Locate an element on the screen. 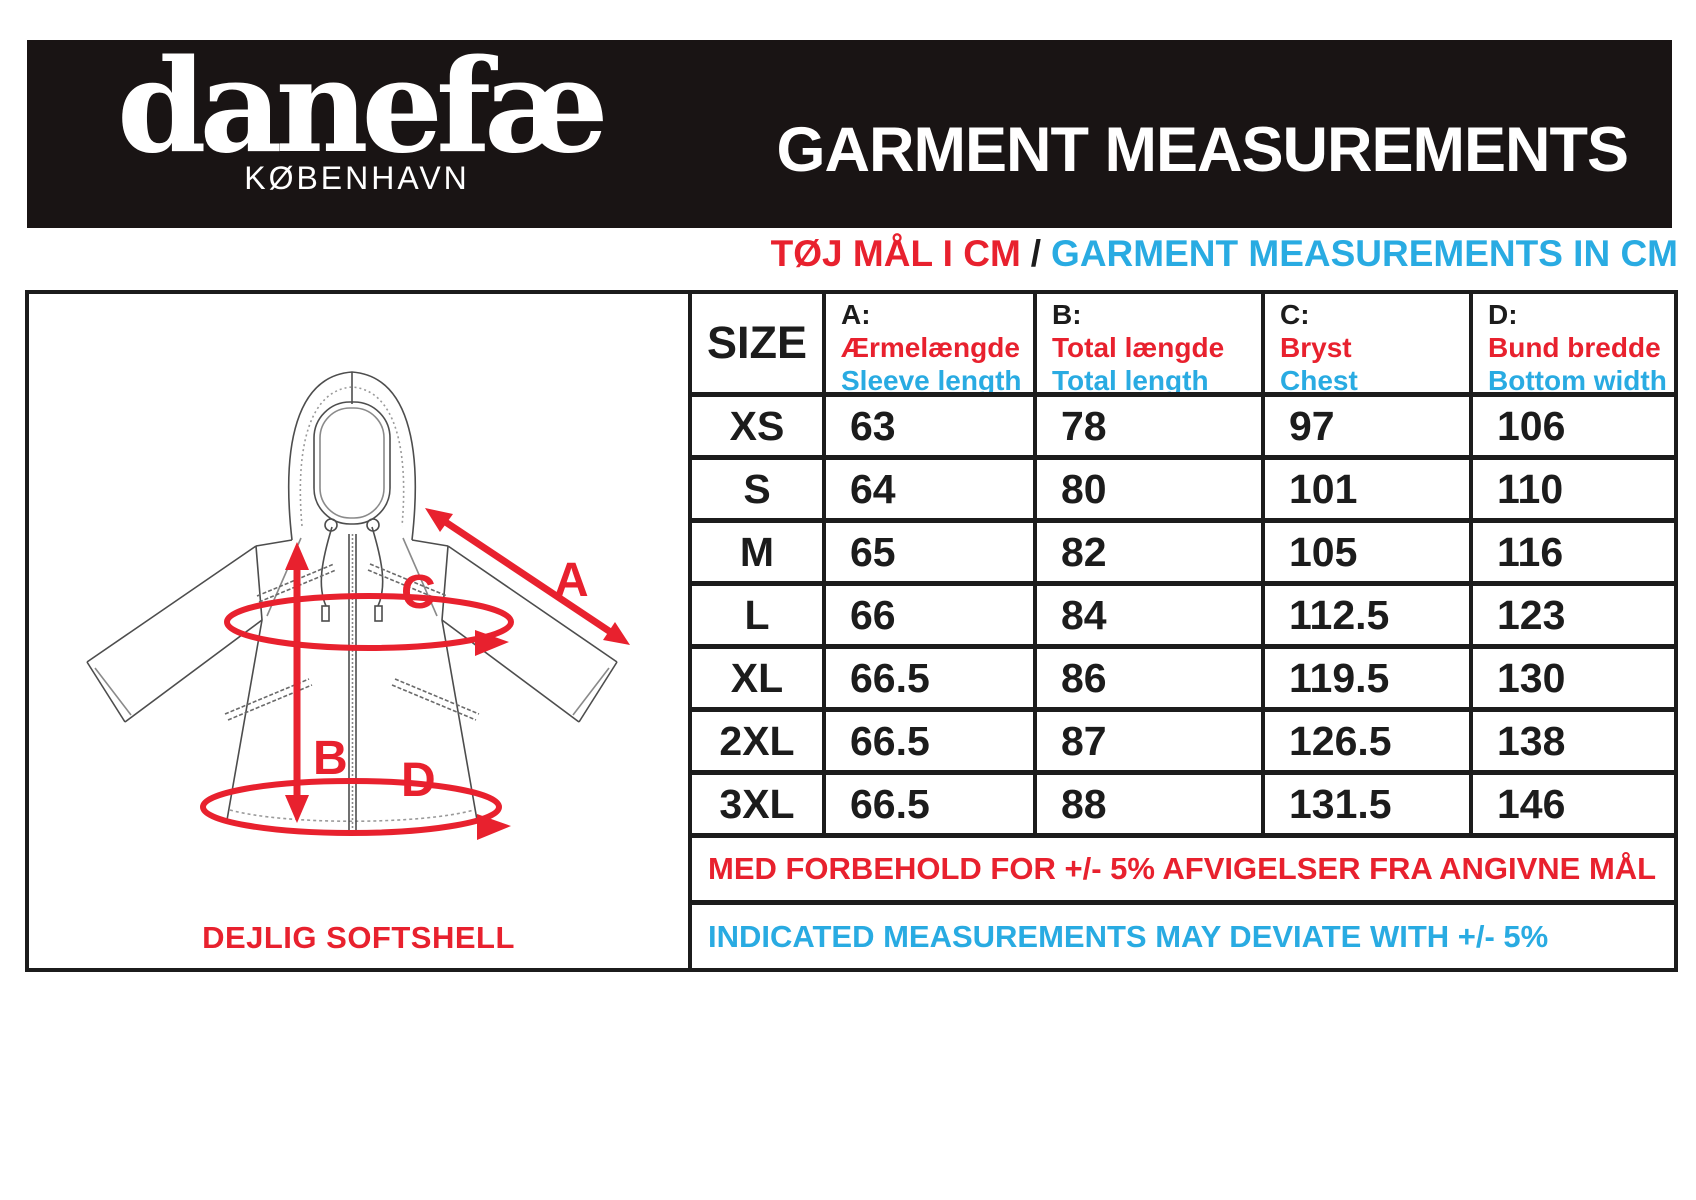 The height and width of the screenshot is (1200, 1696). total-length-value: 86 is located at coordinates (1147, 678).